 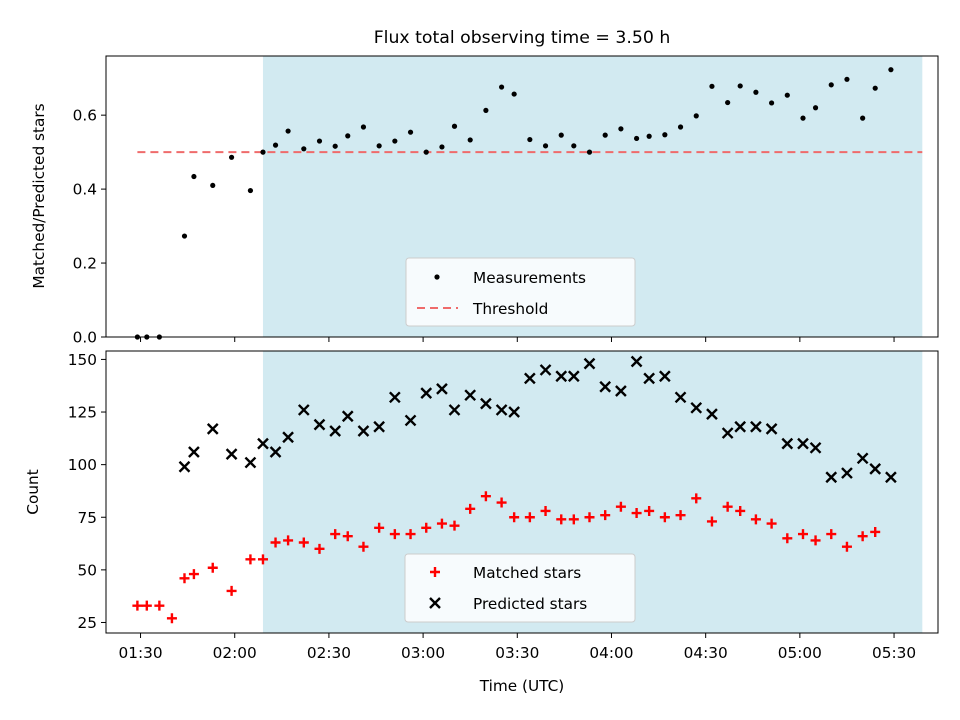 What do you see at coordinates (435, 603) in the screenshot?
I see `legend-x-icon` at bounding box center [435, 603].